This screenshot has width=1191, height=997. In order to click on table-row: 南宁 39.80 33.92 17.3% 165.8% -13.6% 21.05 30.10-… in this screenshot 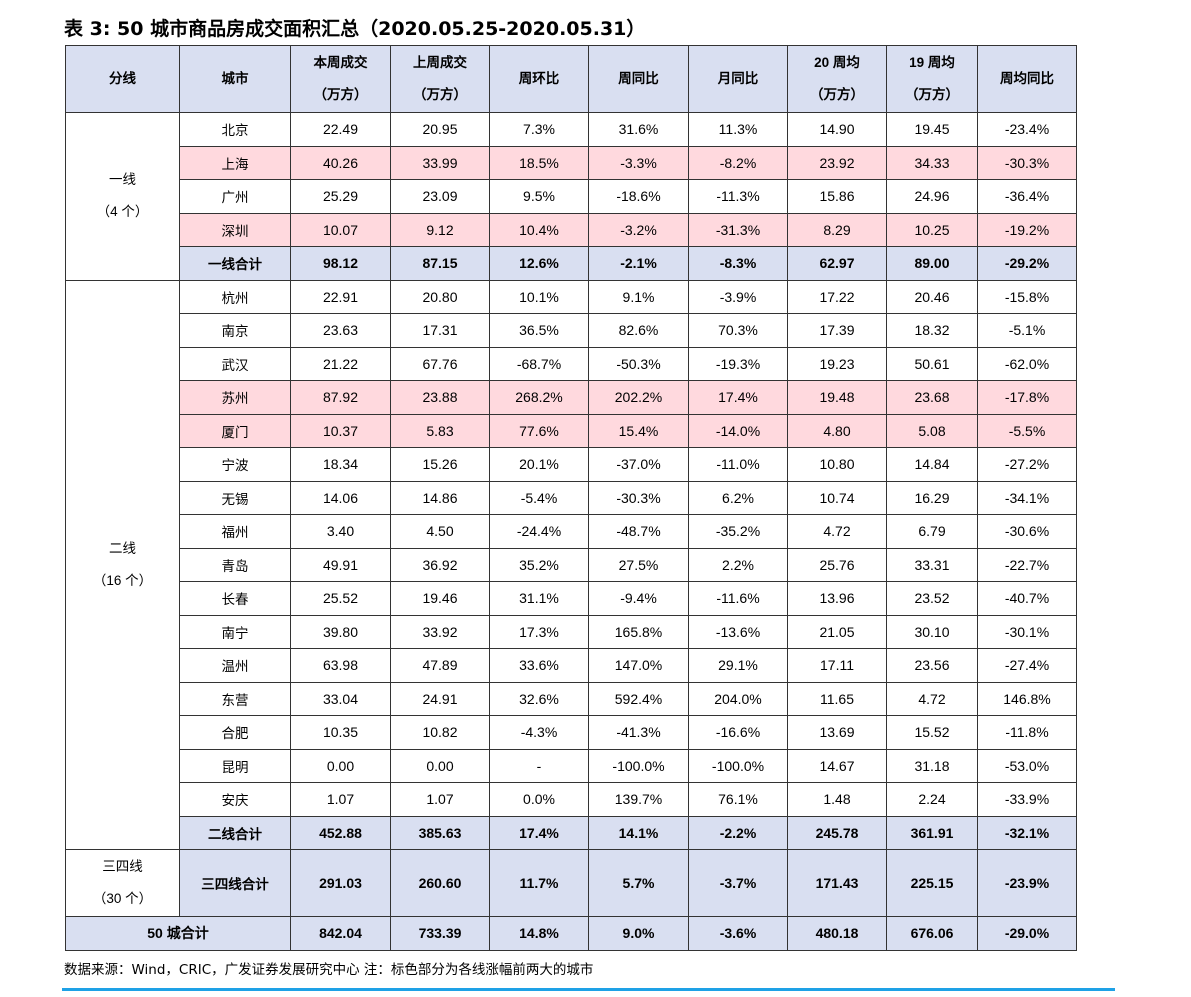, I will do `click(571, 631)`.